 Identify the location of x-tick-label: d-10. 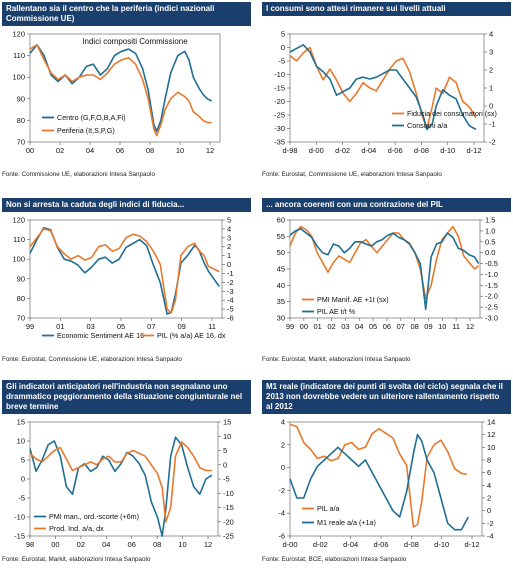
(447, 150).